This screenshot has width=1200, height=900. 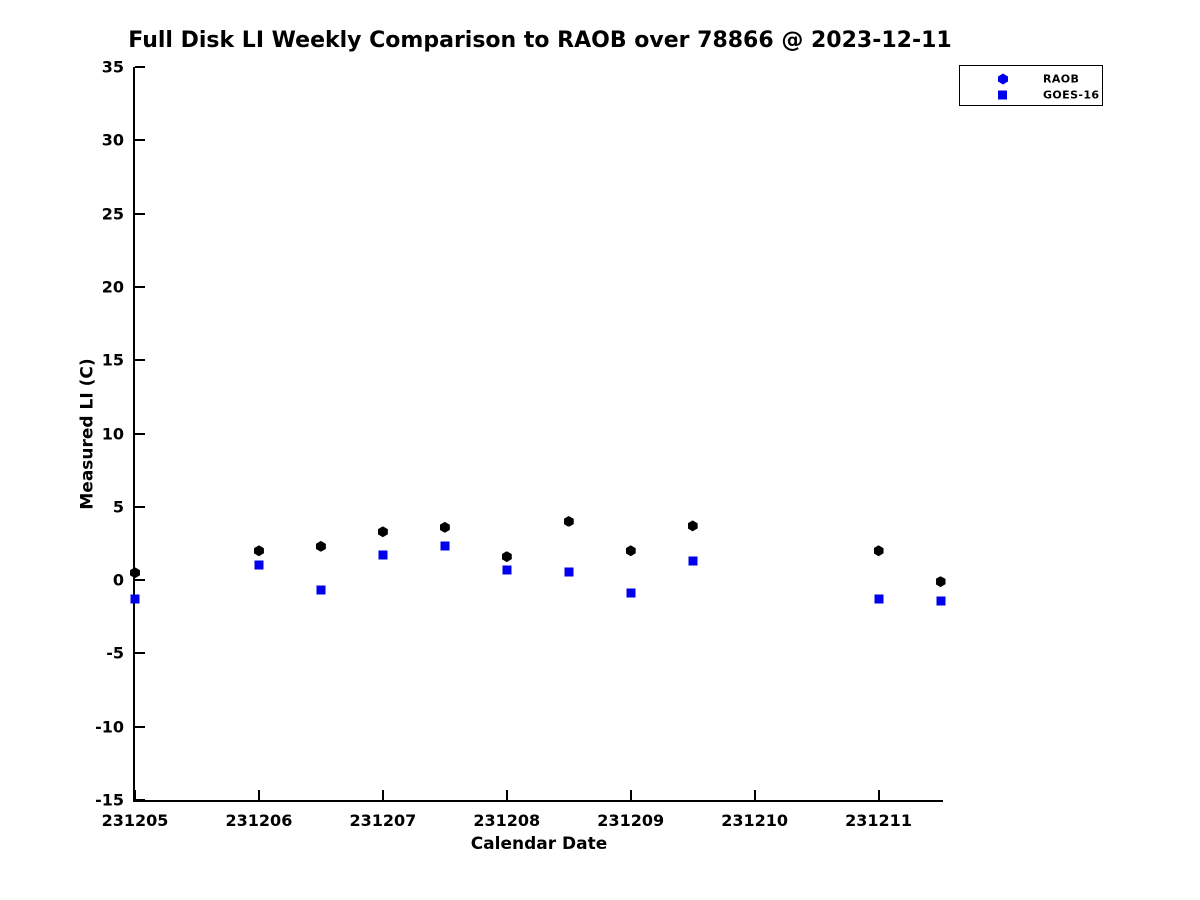 What do you see at coordinates (383, 820) in the screenshot?
I see `x-tick-label: 231207` at bounding box center [383, 820].